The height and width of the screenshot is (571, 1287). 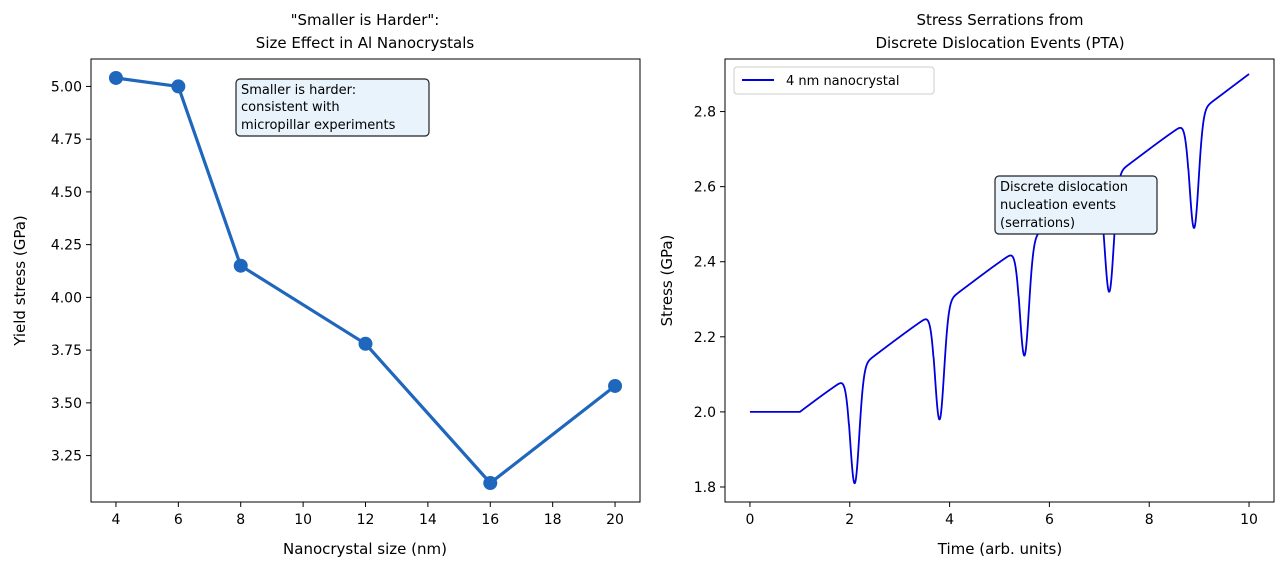 I want to click on right-annotation-line-1: Discrete dislocation, so click(x=1064, y=187).